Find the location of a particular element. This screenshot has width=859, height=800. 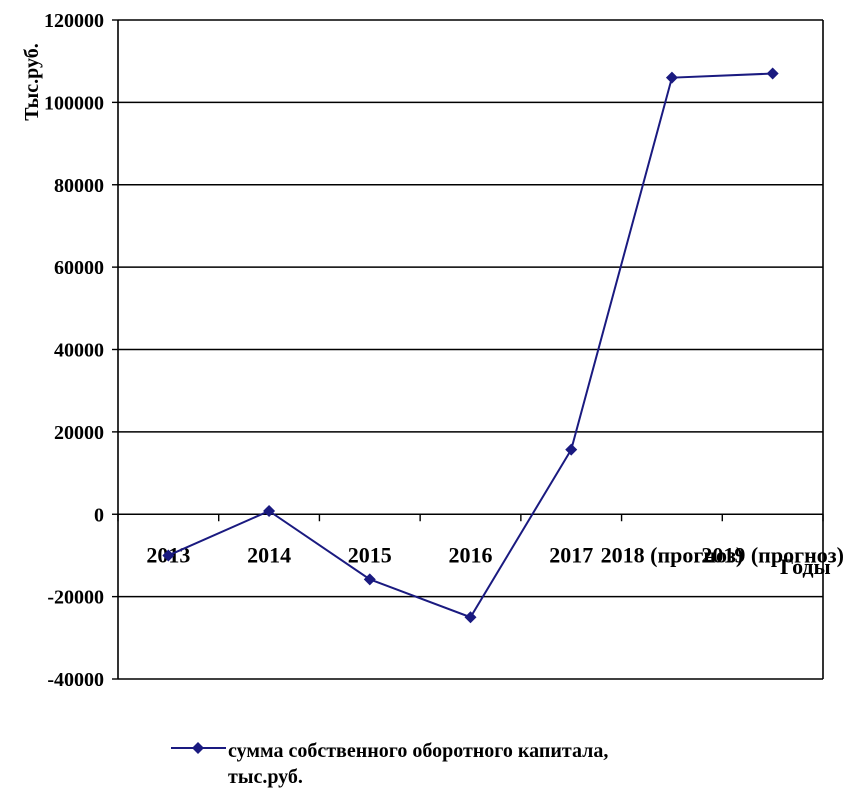

x-tick-label: 2017 is located at coordinates (571, 554).